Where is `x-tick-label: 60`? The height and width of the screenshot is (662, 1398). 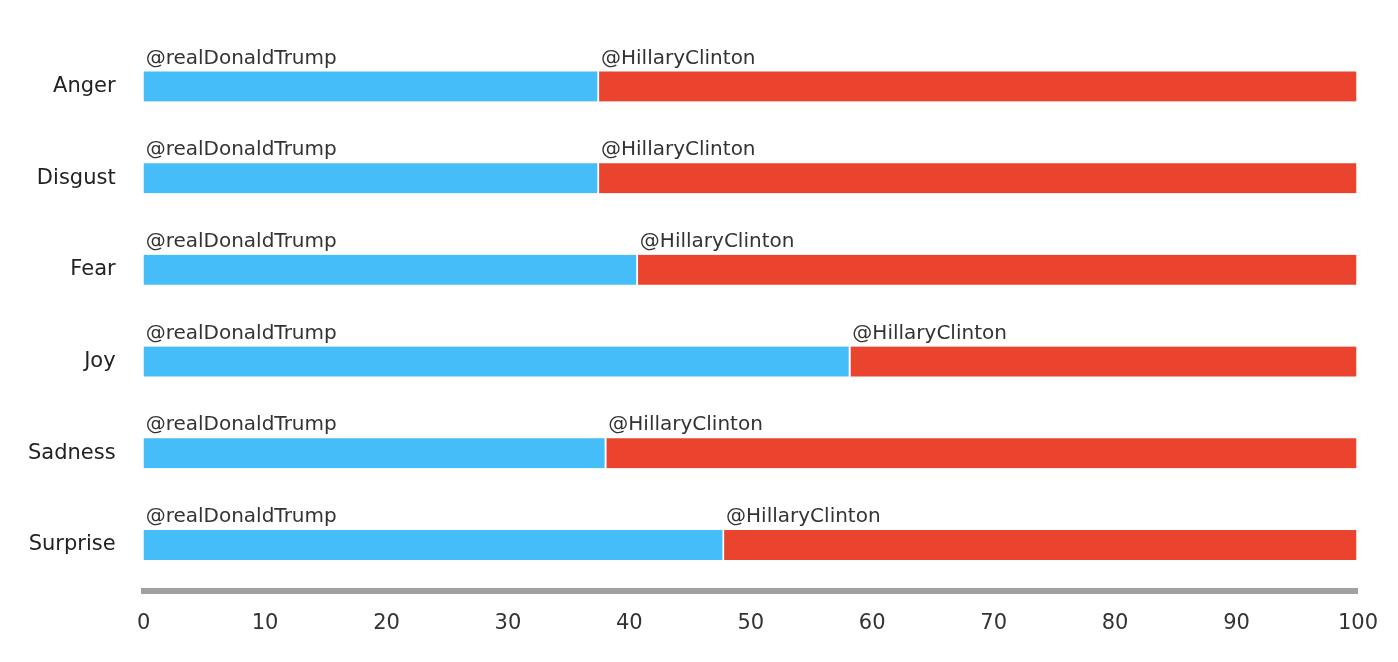 x-tick-label: 60 is located at coordinates (872, 621).